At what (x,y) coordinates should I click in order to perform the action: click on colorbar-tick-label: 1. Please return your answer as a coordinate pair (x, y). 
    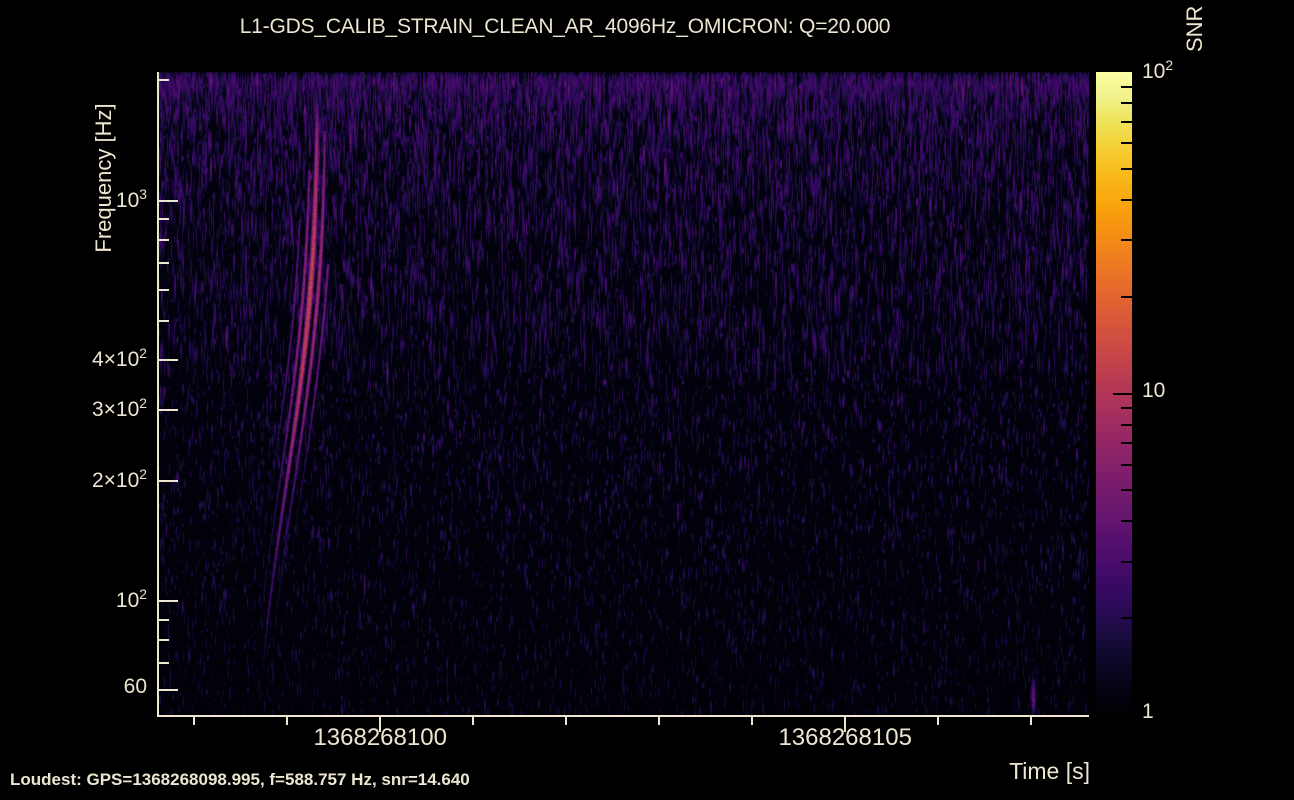
    Looking at the image, I should click on (1148, 711).